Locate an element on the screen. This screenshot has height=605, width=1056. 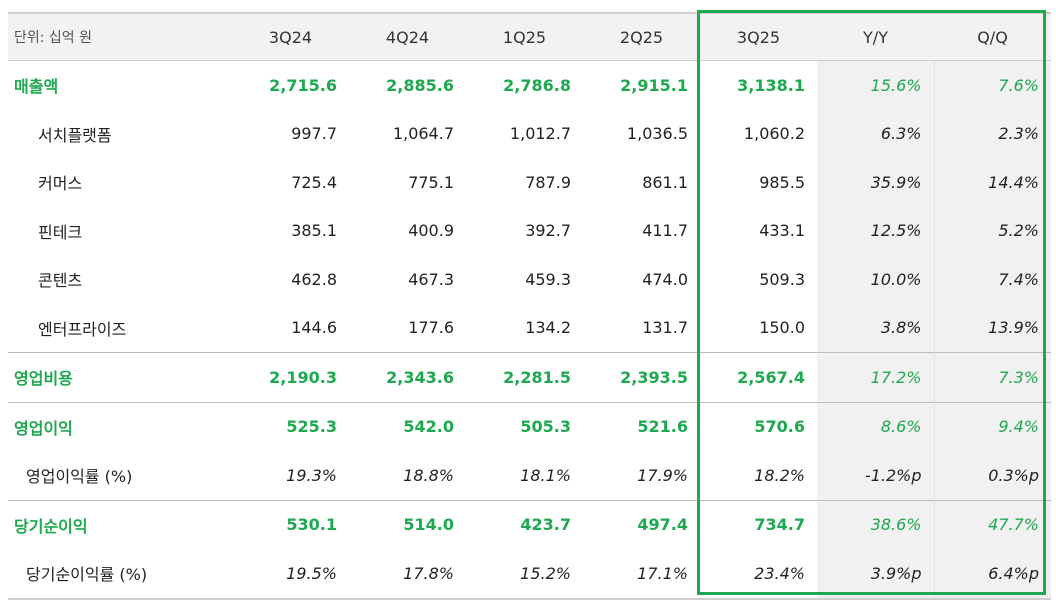
table-cell: 2,885.6 is located at coordinates (420, 85).